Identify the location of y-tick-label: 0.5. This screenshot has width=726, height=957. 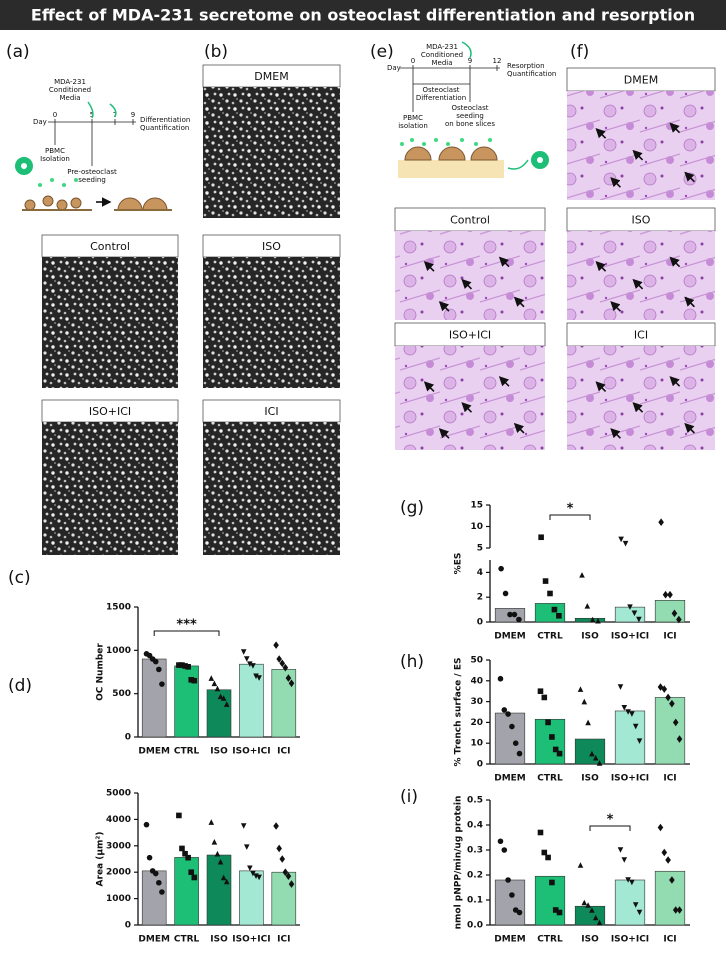
(475, 801).